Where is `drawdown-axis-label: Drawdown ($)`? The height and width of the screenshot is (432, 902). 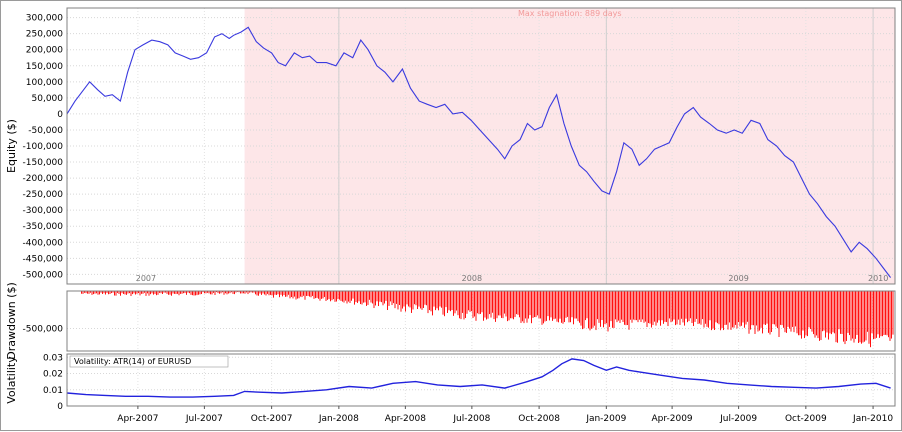 drawdown-axis-label: Drawdown ($) is located at coordinates (11, 321).